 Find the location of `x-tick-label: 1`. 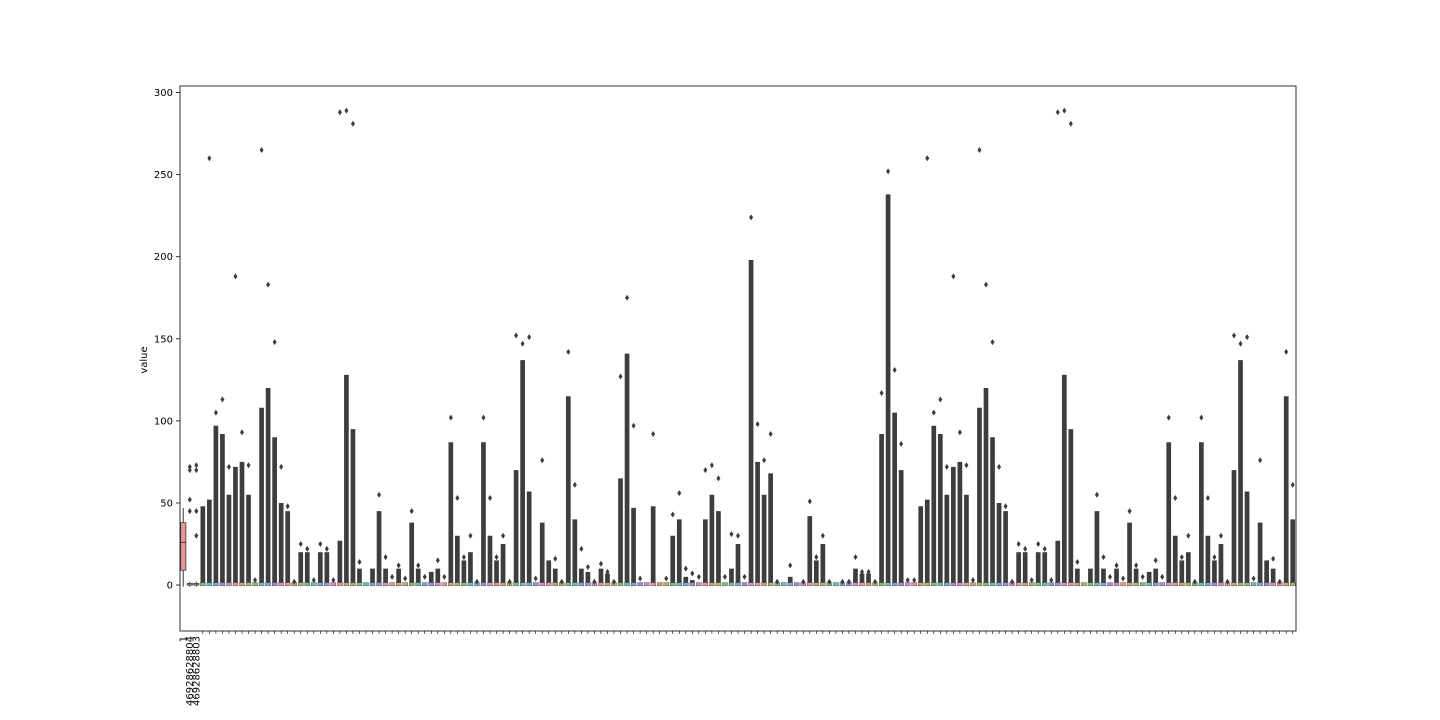

x-tick-label: 1 is located at coordinates (183, 639).